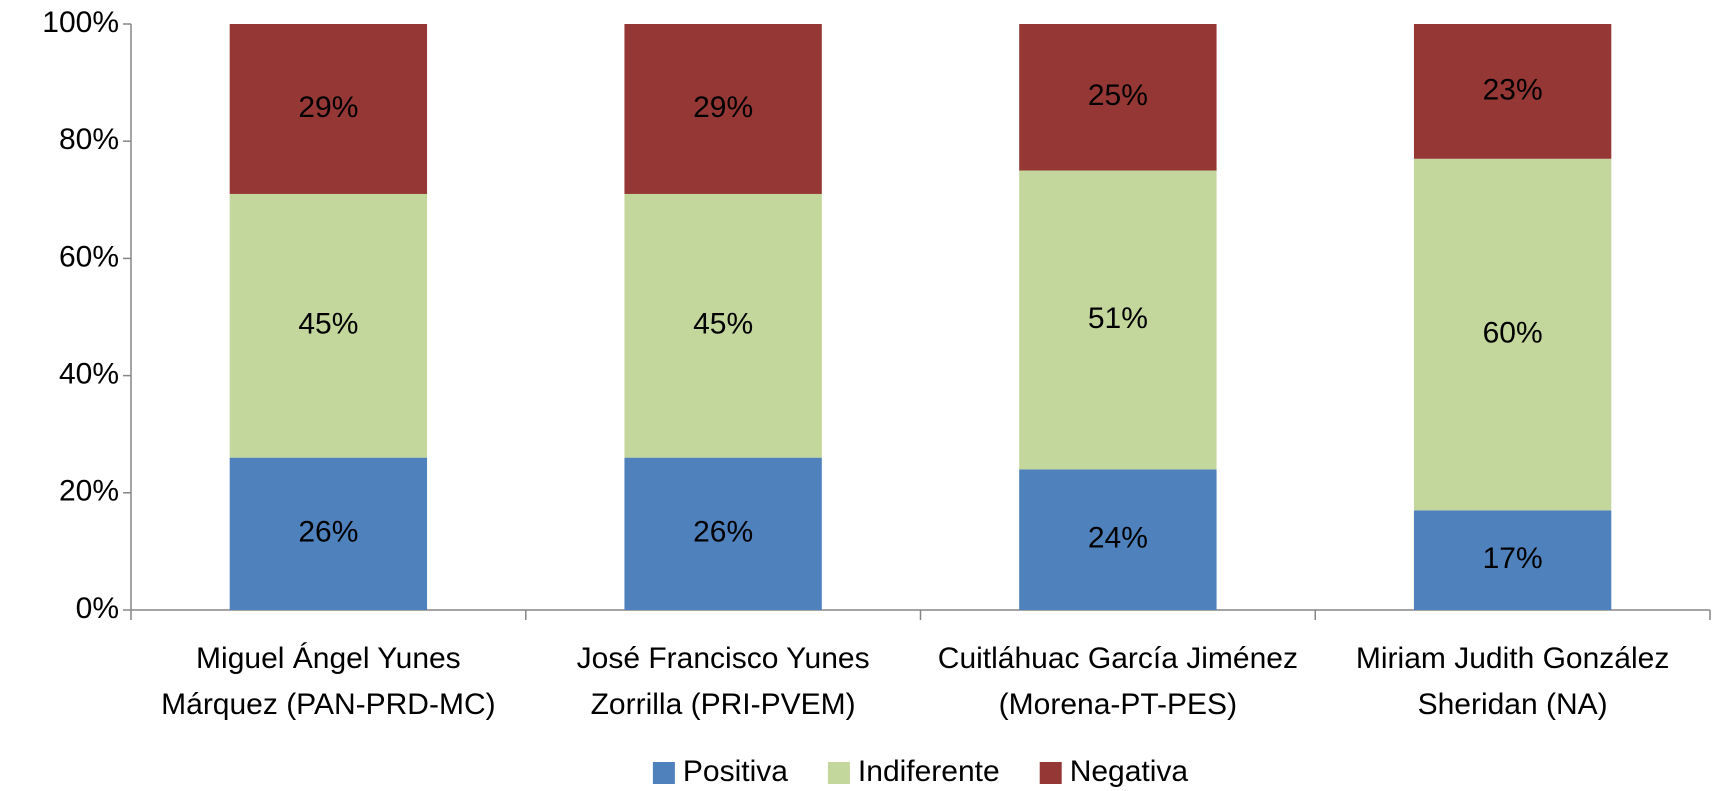  What do you see at coordinates (735, 771) in the screenshot?
I see `legend-label: Positiva` at bounding box center [735, 771].